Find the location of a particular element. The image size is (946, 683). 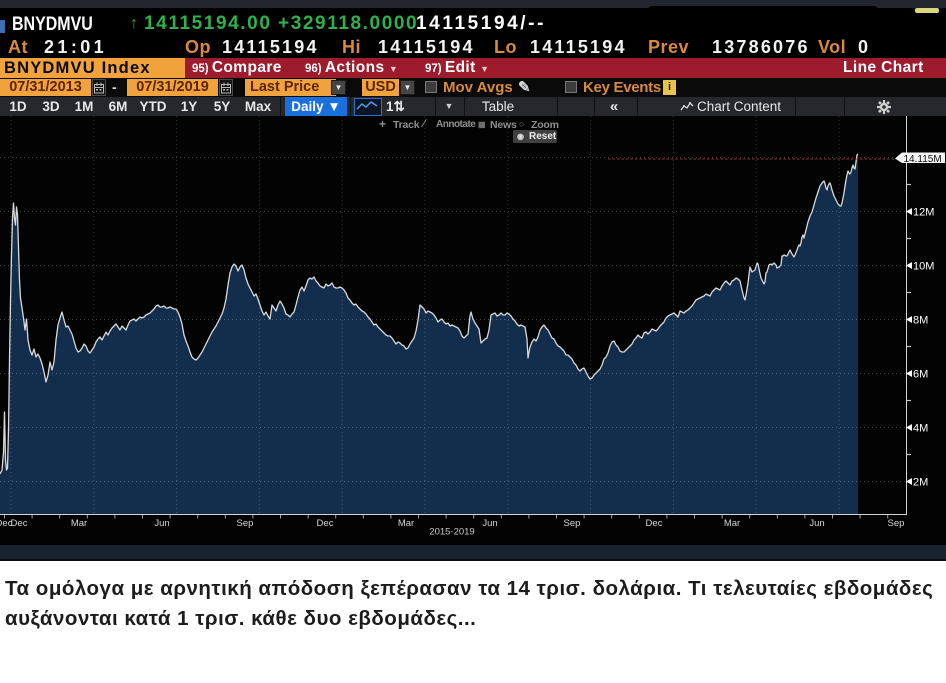

svg-text: 8M is located at coordinates (920, 321).